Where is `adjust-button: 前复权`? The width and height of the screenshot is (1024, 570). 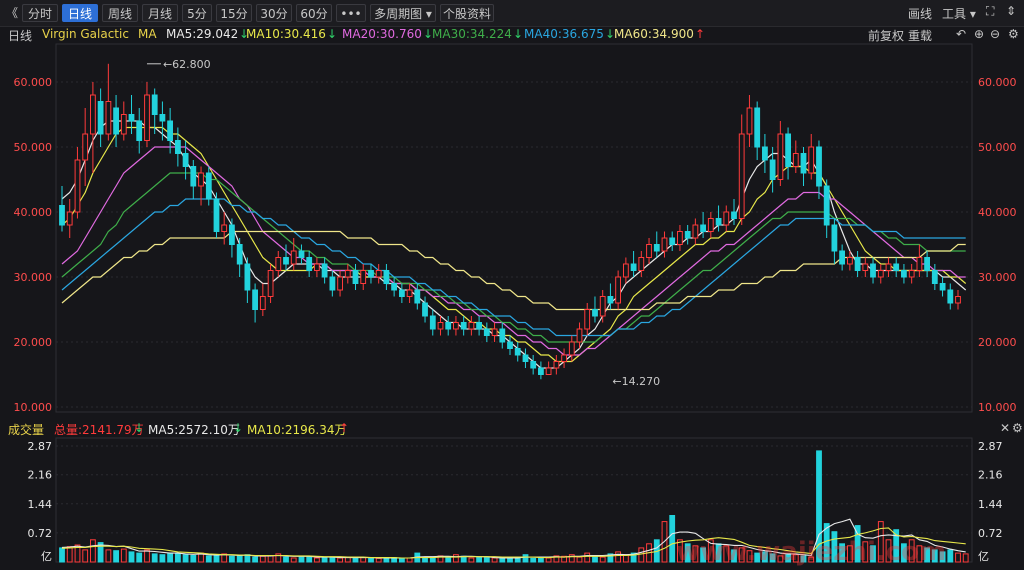
adjust-button: 前复权 is located at coordinates (886, 36).